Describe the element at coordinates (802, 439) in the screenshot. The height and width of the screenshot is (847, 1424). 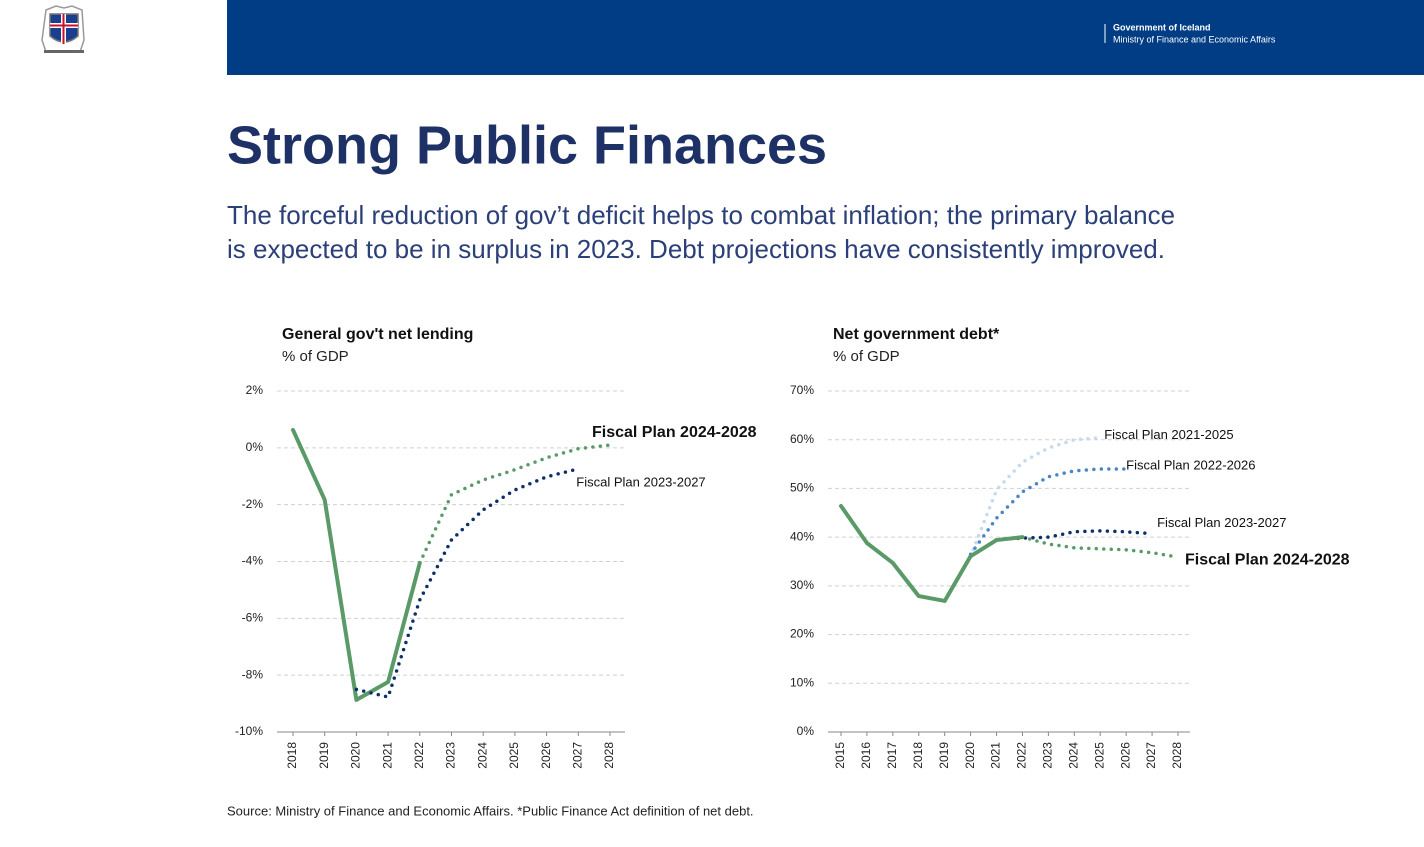
I see `y-tick-label: 60%` at that location.